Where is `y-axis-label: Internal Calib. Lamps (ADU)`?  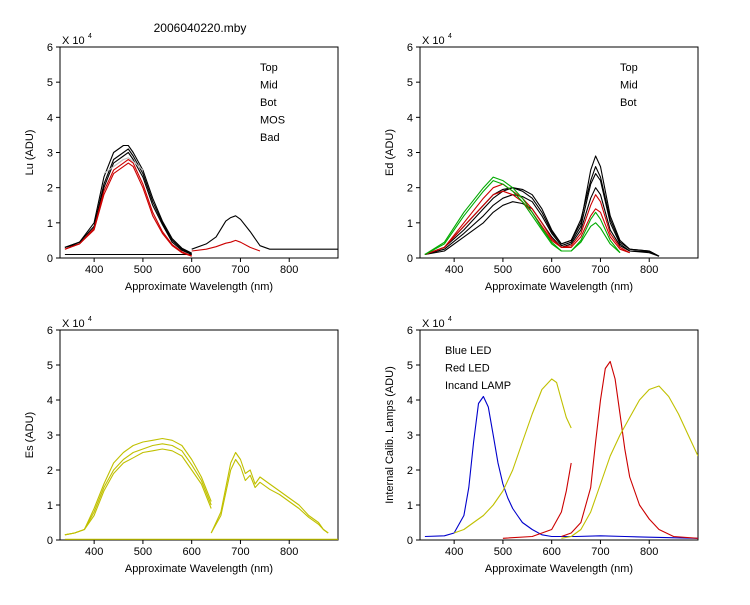
y-axis-label: Internal Calib. Lamps (ADU) is located at coordinates (390, 435).